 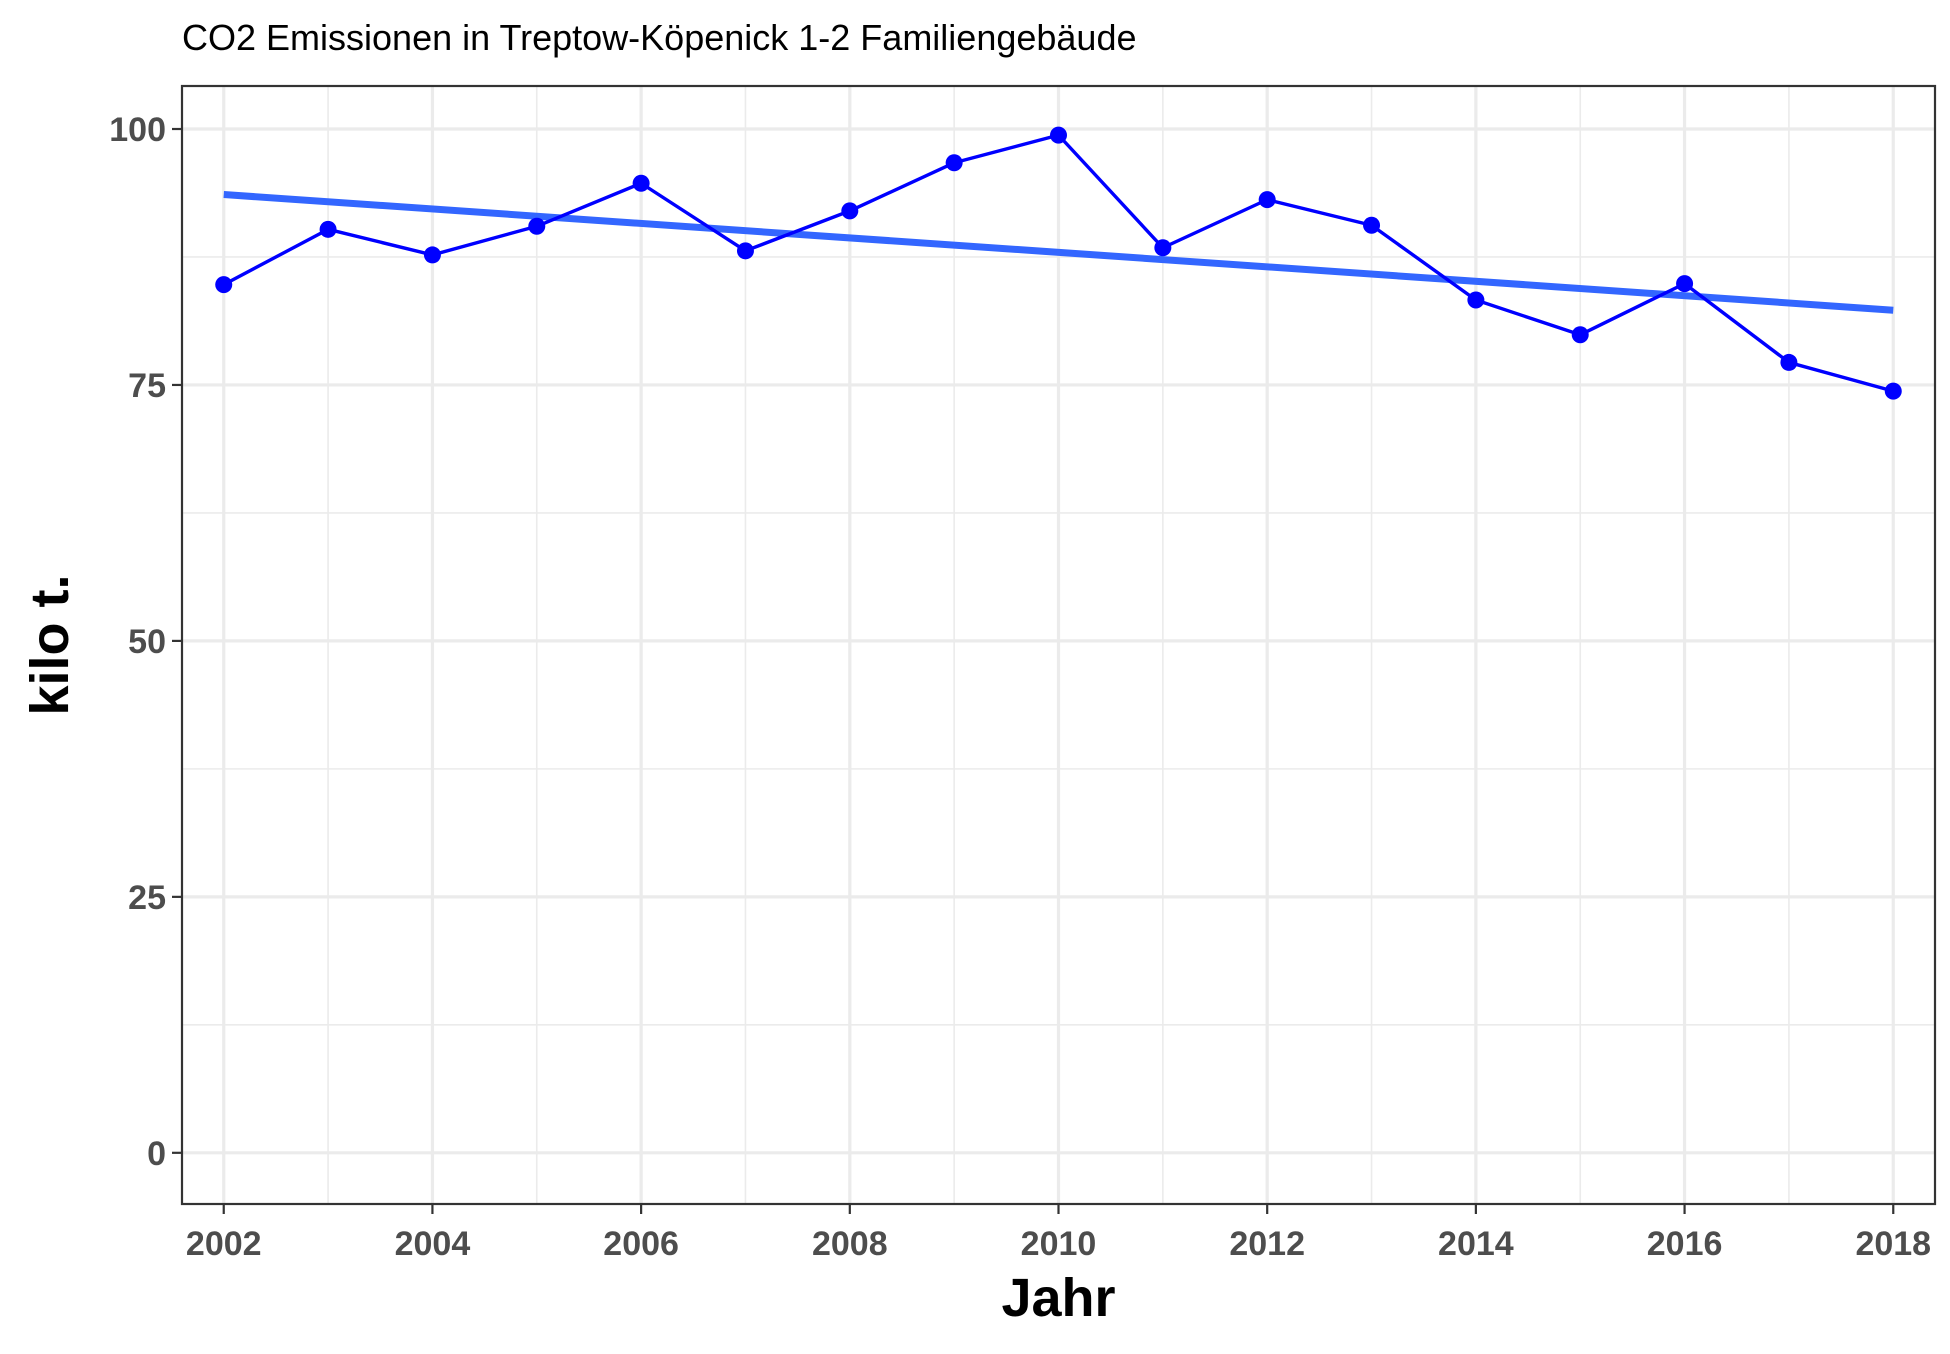 What do you see at coordinates (137, 130) in the screenshot?
I see `y-tick-label: 100` at bounding box center [137, 130].